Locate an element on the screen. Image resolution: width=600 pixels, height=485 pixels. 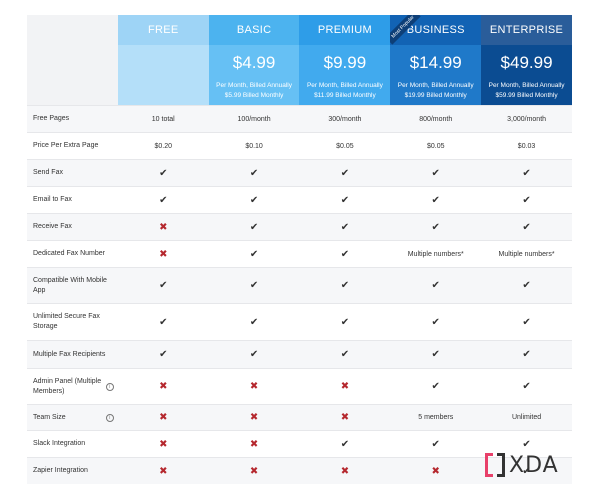
feature-label: Dedicated Fax Number is located at coordinates (72, 254).